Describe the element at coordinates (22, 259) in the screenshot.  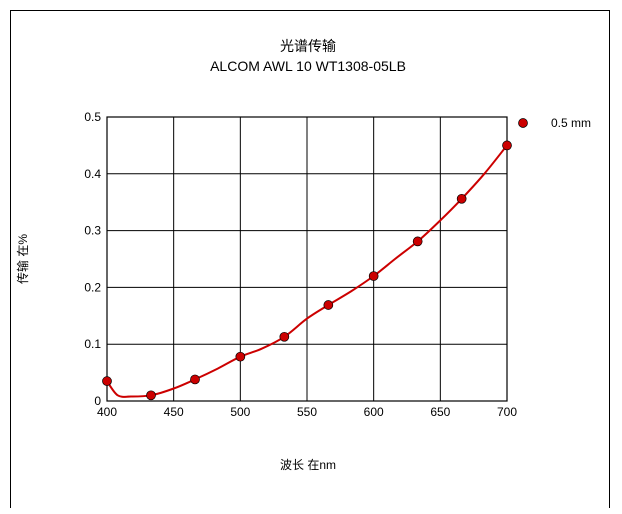
I see `y-axis-label: 传输 在%` at that location.